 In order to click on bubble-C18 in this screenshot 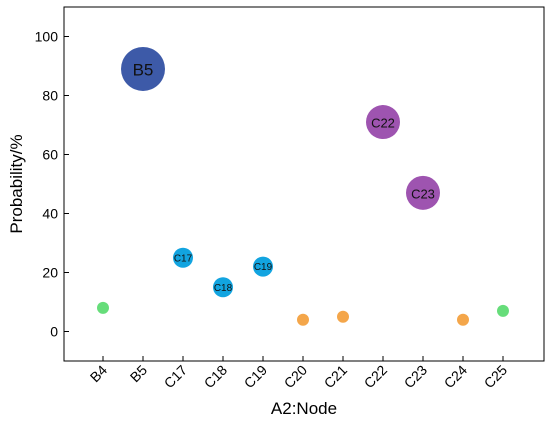, I will do `click(223, 287)`.